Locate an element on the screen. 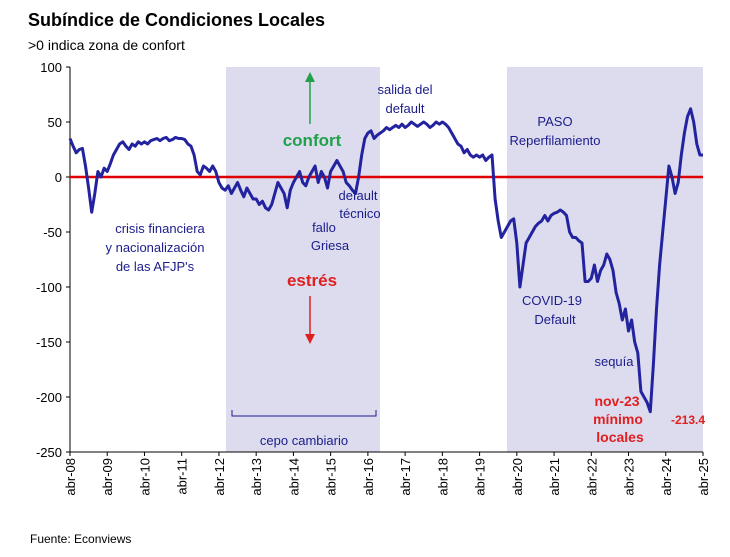  y-tick-label: -200 is located at coordinates (49, 397).